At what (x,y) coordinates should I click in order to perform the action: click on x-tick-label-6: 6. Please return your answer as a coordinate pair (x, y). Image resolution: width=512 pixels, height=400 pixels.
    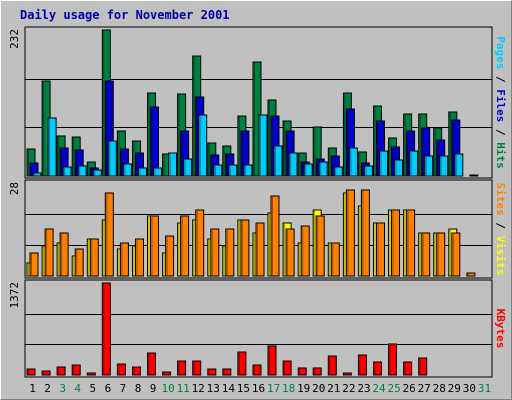
    Looking at the image, I should click on (108, 388).